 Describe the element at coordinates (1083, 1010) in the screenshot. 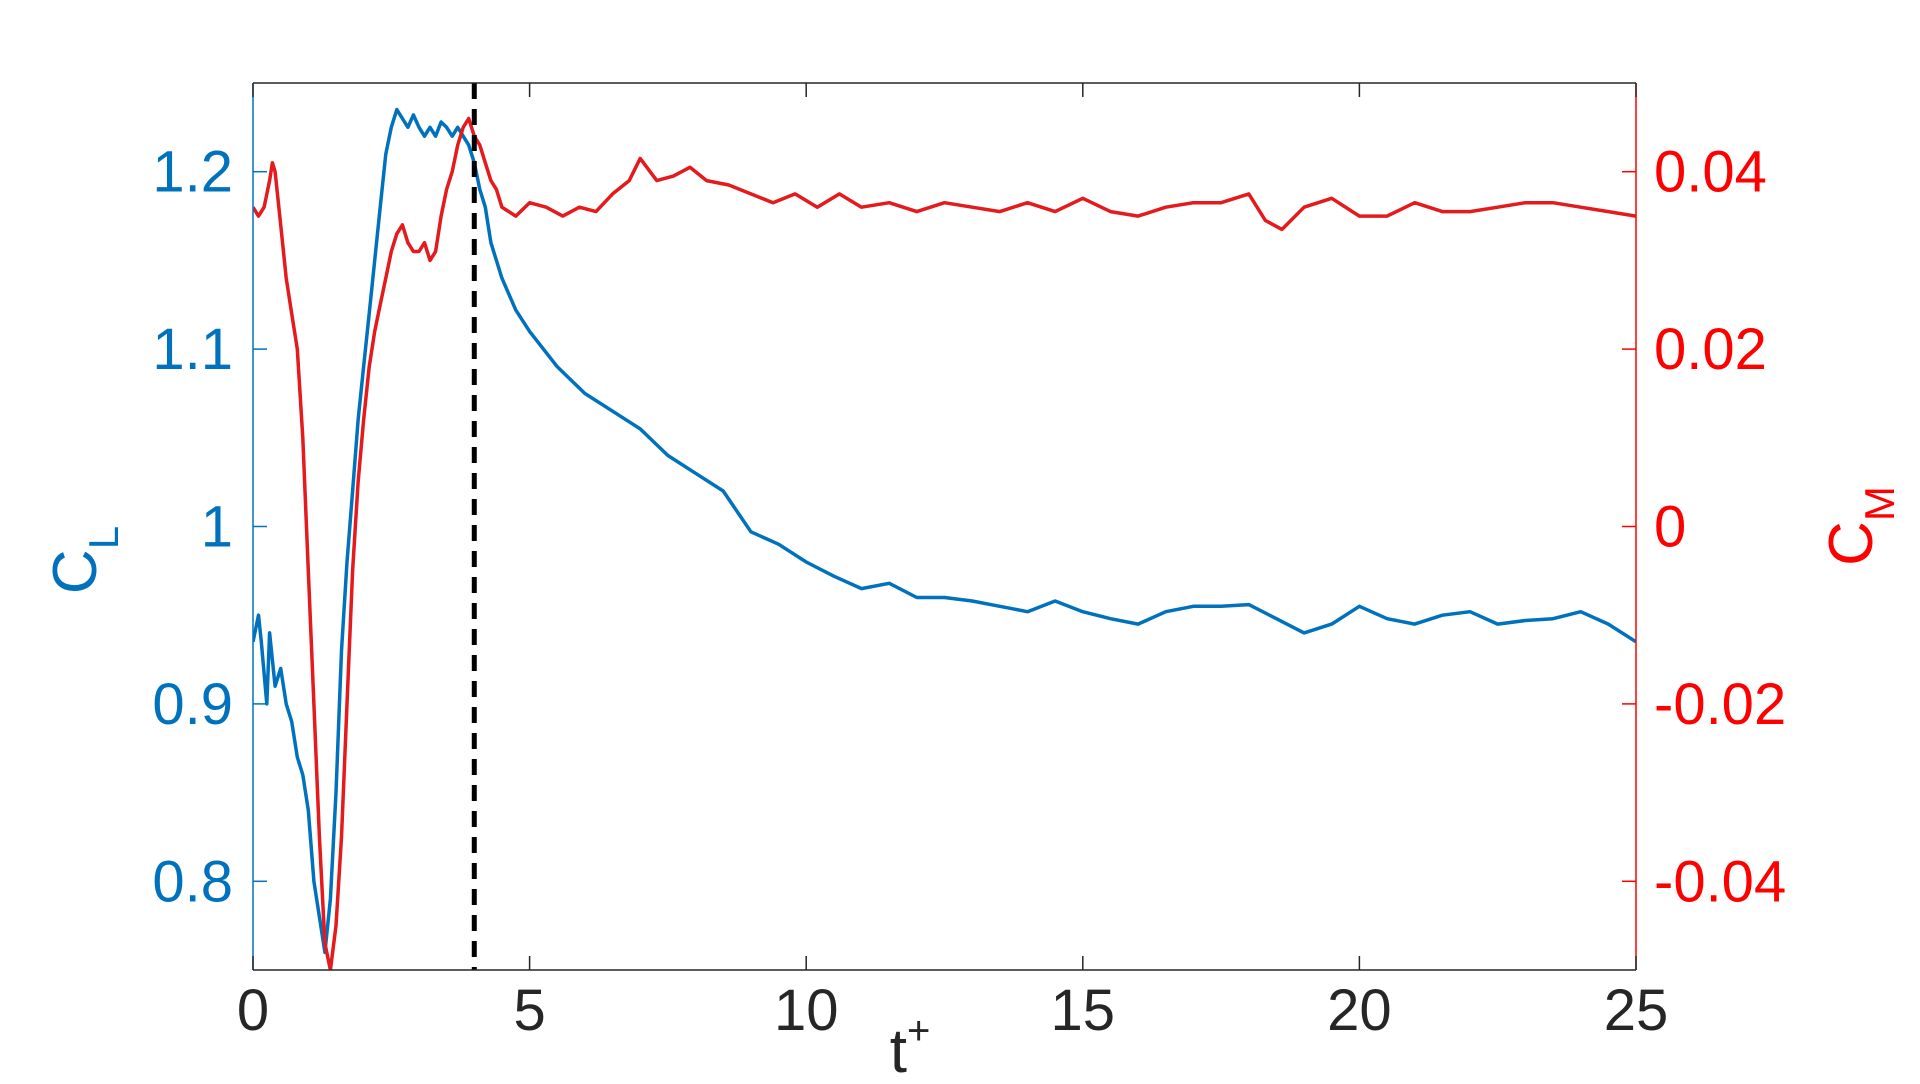

I see `x-tick-label: 15` at that location.